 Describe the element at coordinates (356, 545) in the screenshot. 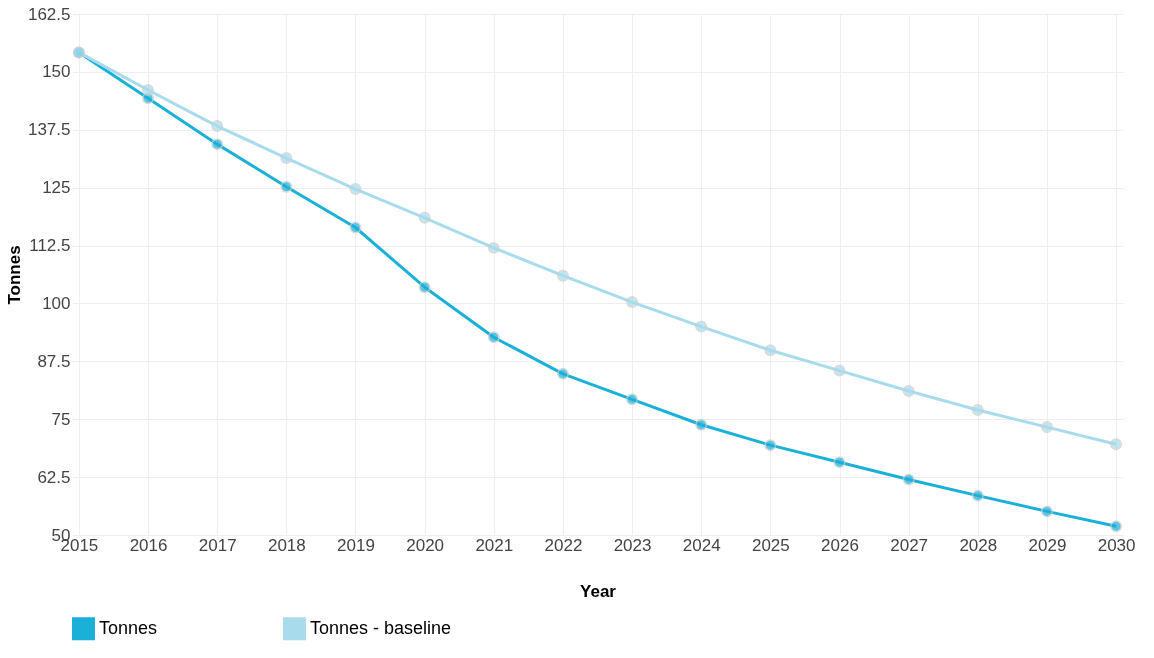

I see `x-tick-label: 2019` at that location.